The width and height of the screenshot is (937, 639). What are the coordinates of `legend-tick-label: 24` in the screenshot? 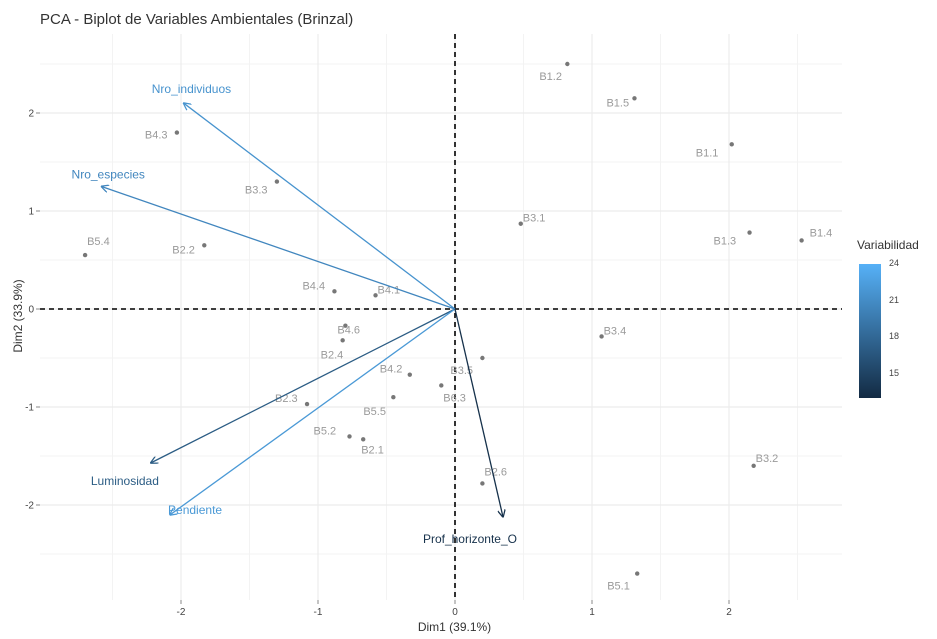 It's located at (894, 263).